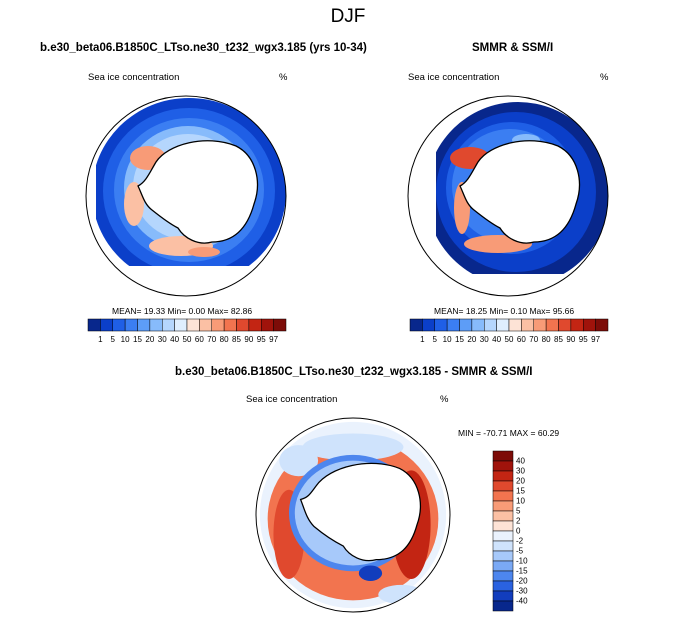 The width and height of the screenshot is (696, 620). Describe the element at coordinates (454, 77) in the screenshot. I see `obs-variable-label: Sea ice concentration` at that location.